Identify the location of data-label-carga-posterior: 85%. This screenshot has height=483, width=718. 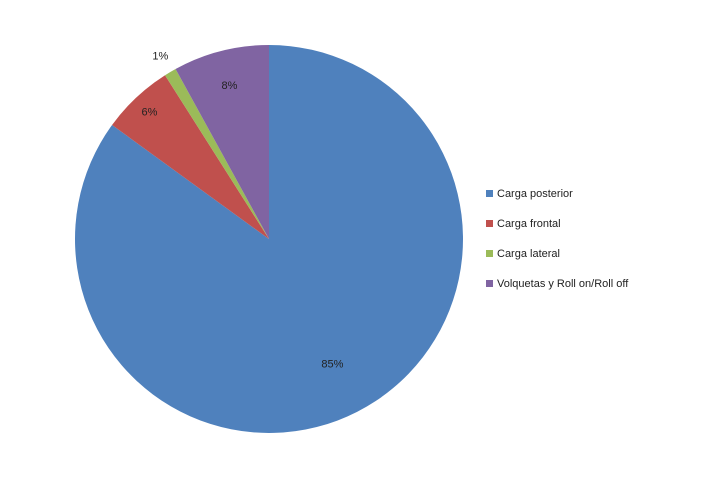
(332, 364).